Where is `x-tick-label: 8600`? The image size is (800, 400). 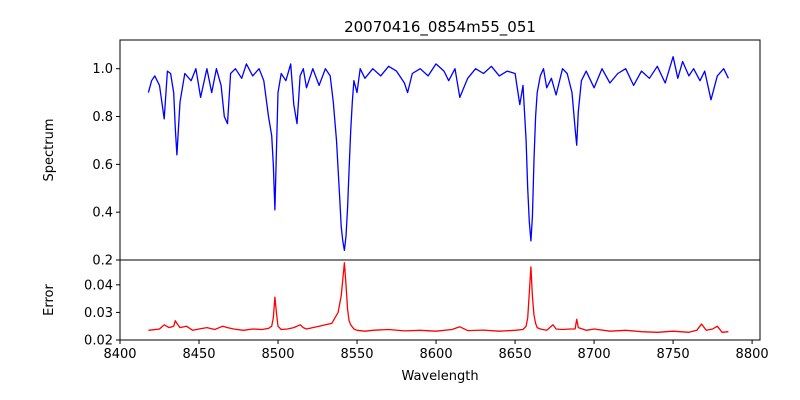 x-tick-label: 8600 is located at coordinates (436, 354).